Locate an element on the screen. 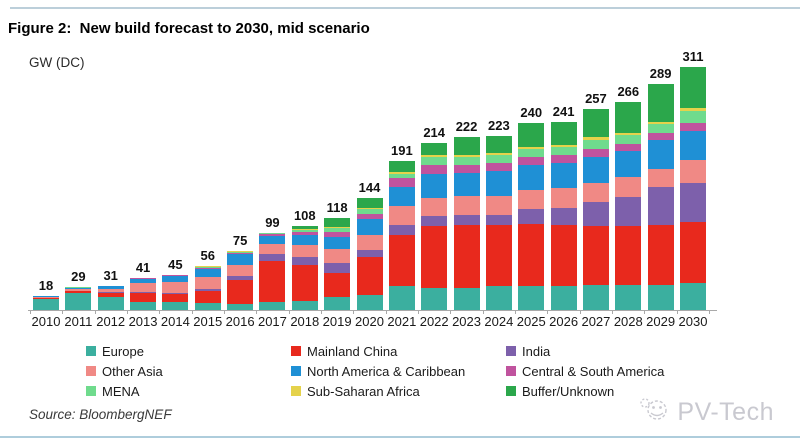  bar-2019 is located at coordinates (337, 263).